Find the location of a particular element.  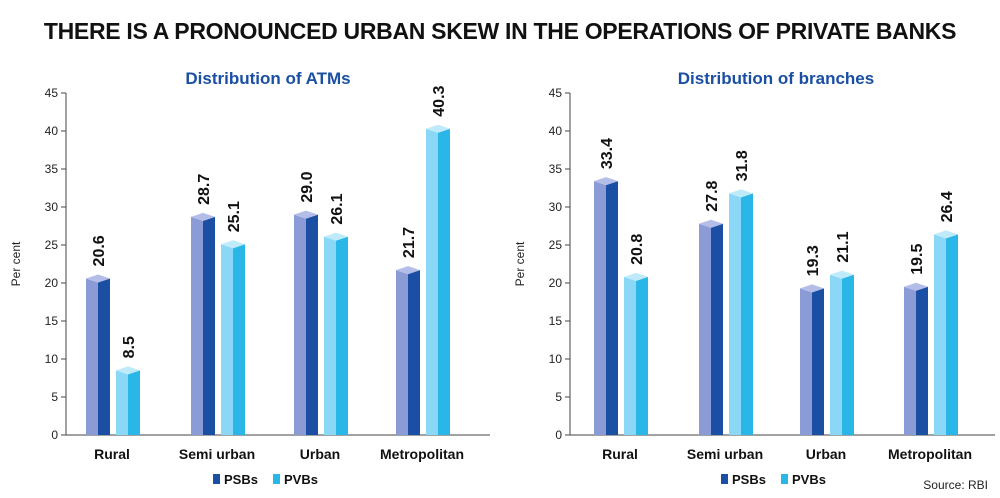

bar-pvb-rural is located at coordinates (636, 353).